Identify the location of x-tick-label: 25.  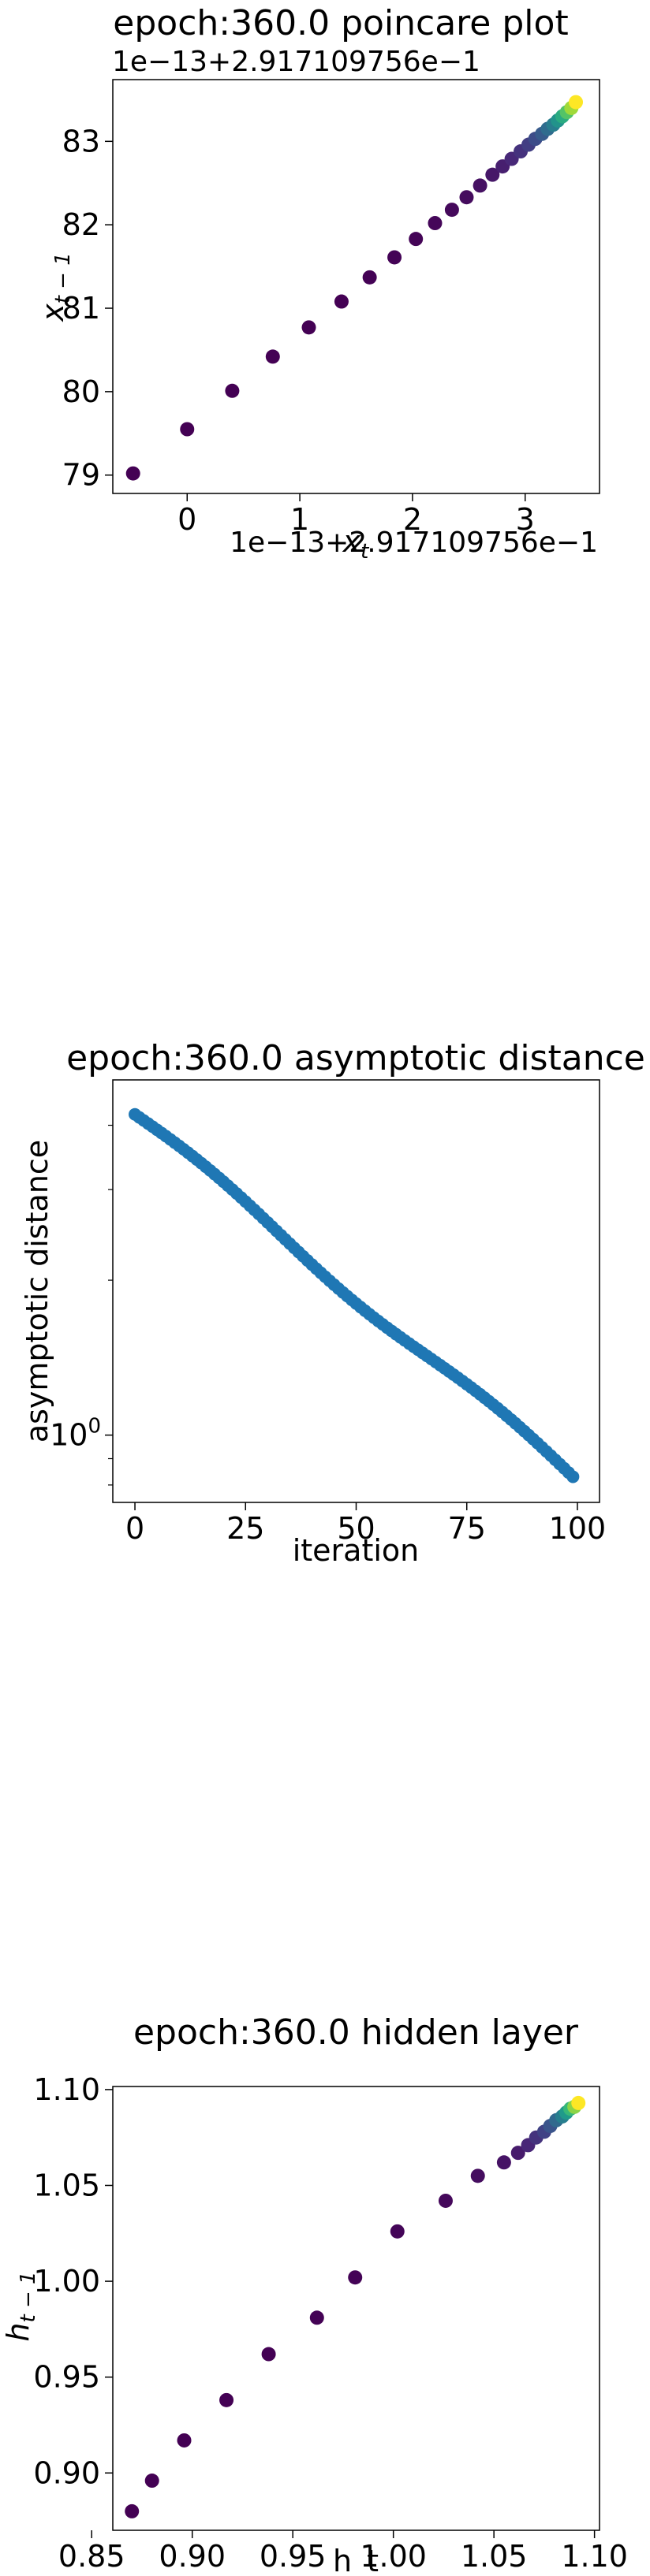
(245, 1528).